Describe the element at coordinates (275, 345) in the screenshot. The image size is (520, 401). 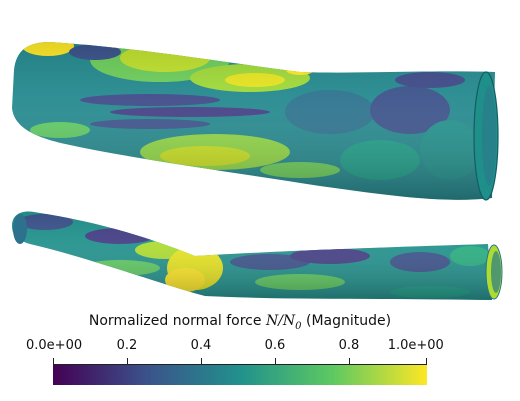
I see `colorbar-tick-label: 0.6` at that location.